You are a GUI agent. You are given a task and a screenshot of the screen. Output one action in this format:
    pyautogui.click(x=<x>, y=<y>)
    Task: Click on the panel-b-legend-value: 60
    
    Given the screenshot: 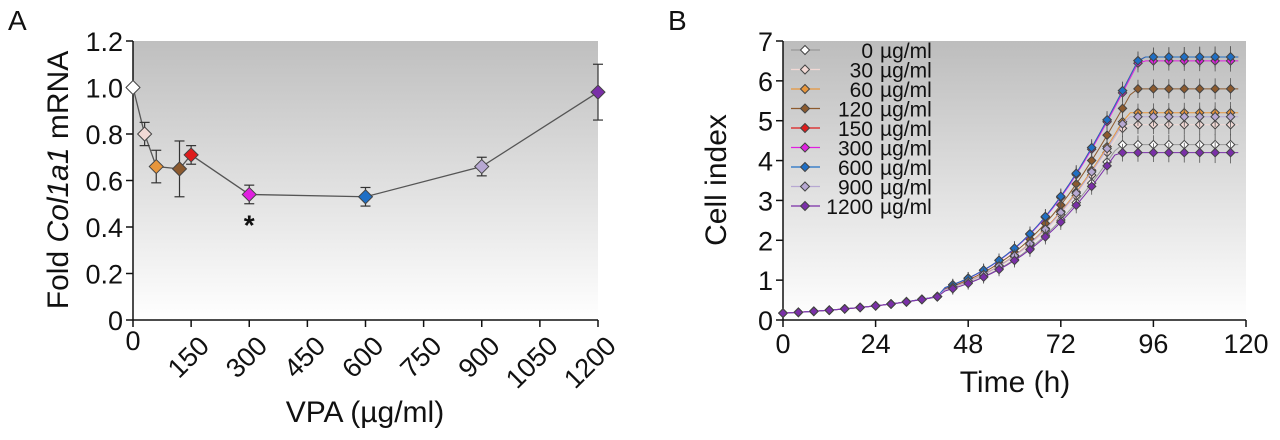 What is the action you would take?
    pyautogui.click(x=861, y=90)
    